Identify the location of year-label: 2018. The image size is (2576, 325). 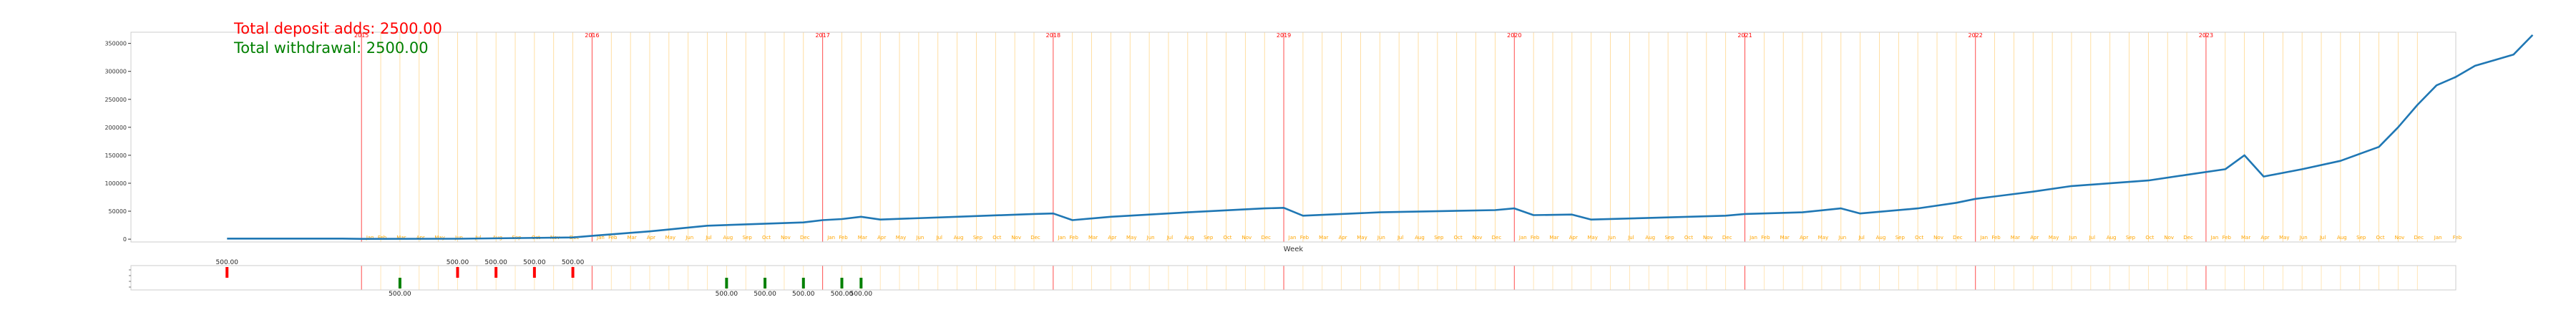
(1053, 35).